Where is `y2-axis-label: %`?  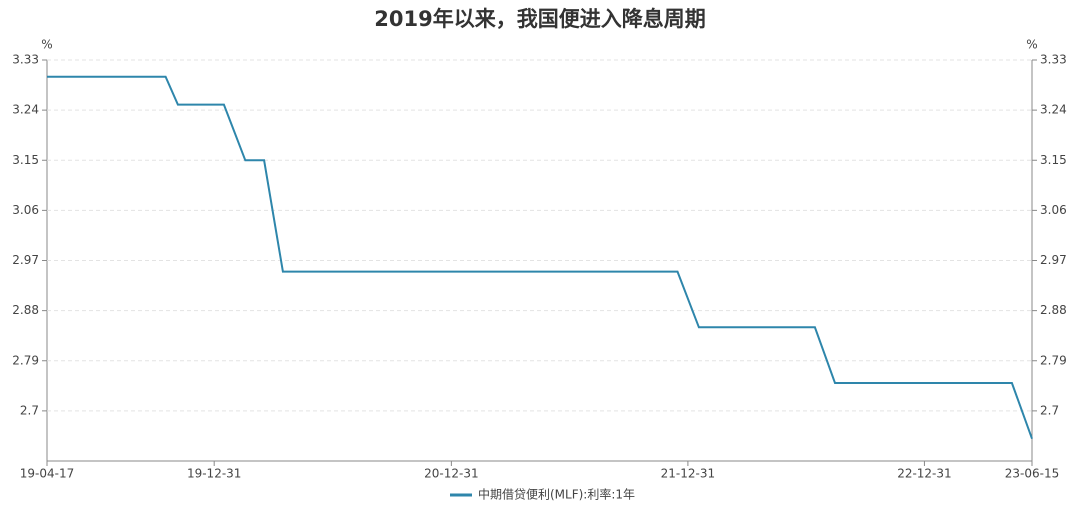 y2-axis-label: % is located at coordinates (1031, 45).